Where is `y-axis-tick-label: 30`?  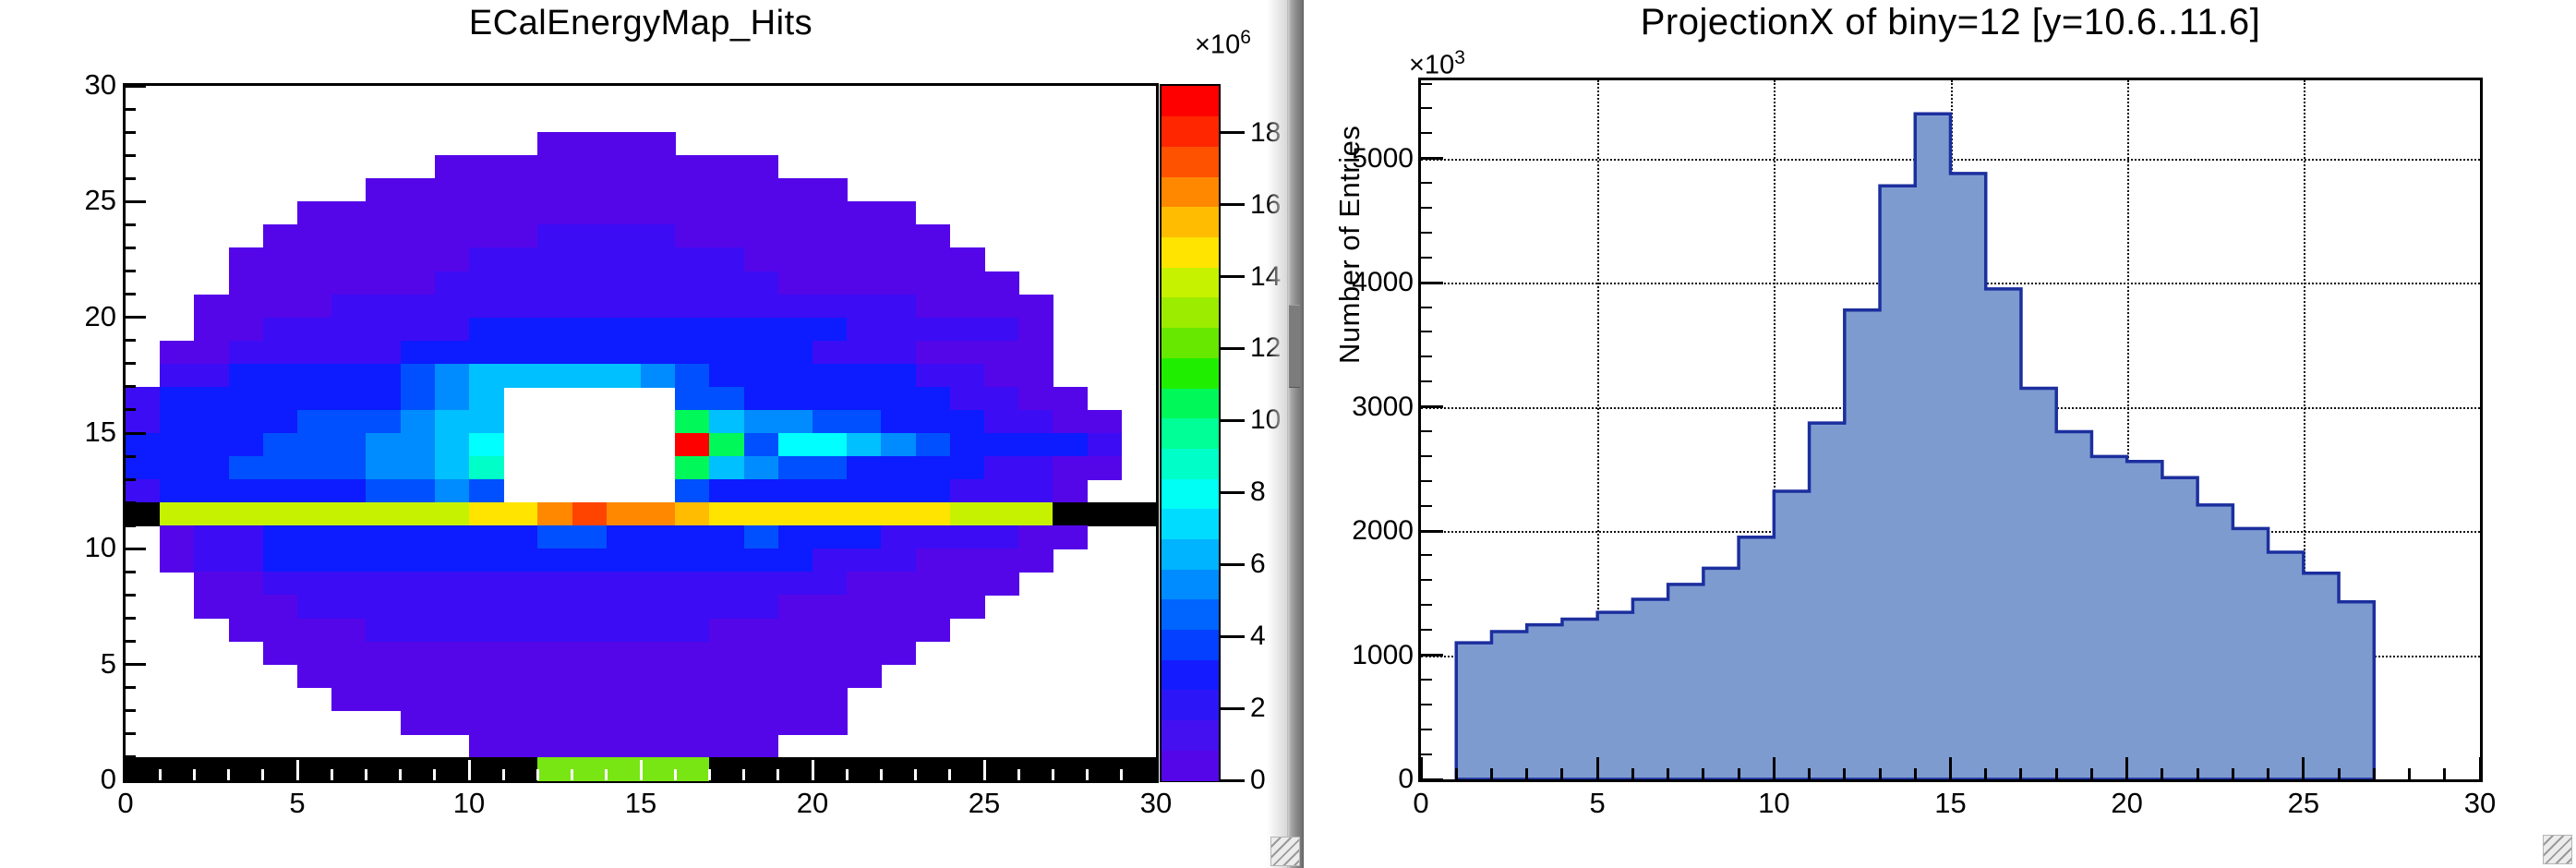
y-axis-tick-label: 30 is located at coordinates (100, 85).